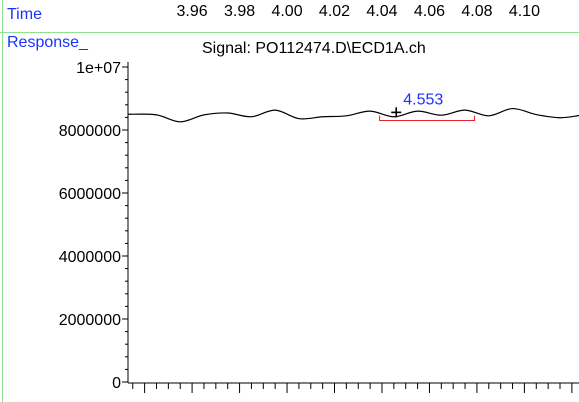  What do you see at coordinates (289, 32) in the screenshot?
I see `frame-top-border` at bounding box center [289, 32].